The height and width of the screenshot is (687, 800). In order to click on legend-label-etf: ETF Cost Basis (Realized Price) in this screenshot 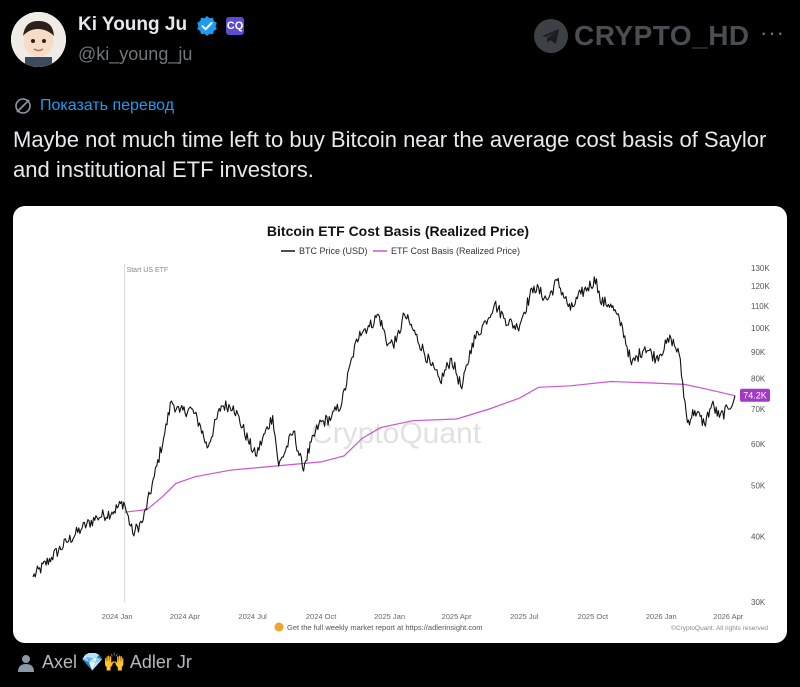, I will do `click(455, 251)`.